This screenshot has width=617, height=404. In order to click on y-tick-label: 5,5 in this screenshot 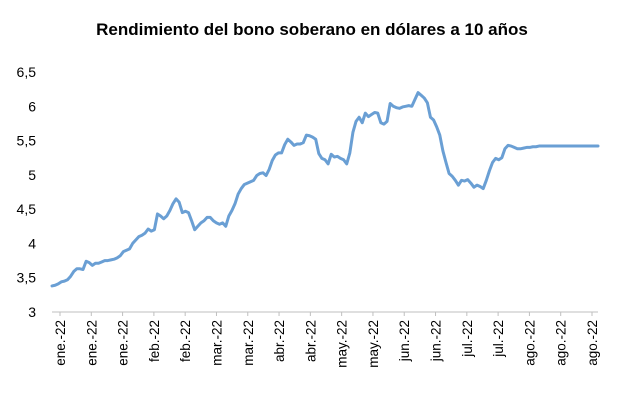, I will do `click(27, 141)`.